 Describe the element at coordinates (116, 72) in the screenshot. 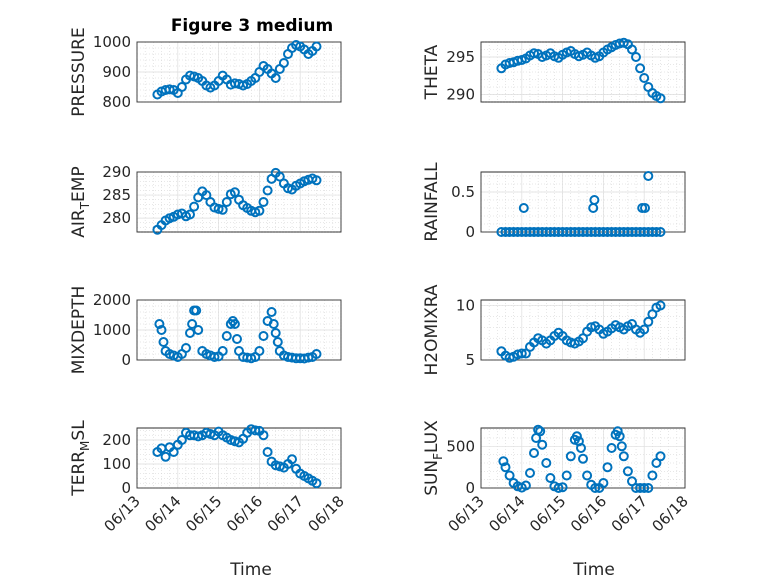

I see `y-tick-label: 900` at that location.